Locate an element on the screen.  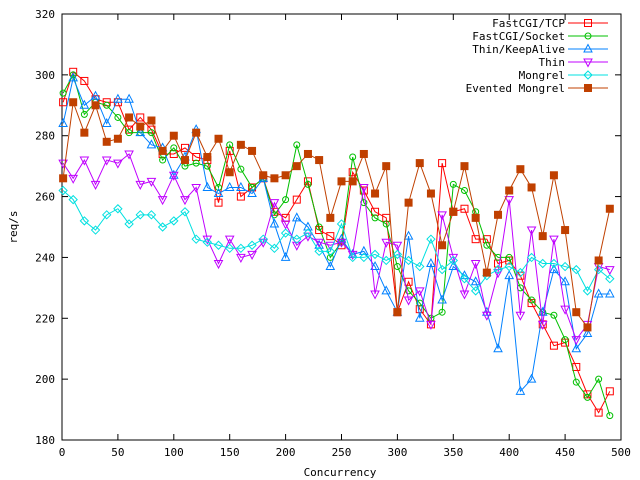
legend-entry-mongrel: Mongrel is located at coordinates (563, 75).